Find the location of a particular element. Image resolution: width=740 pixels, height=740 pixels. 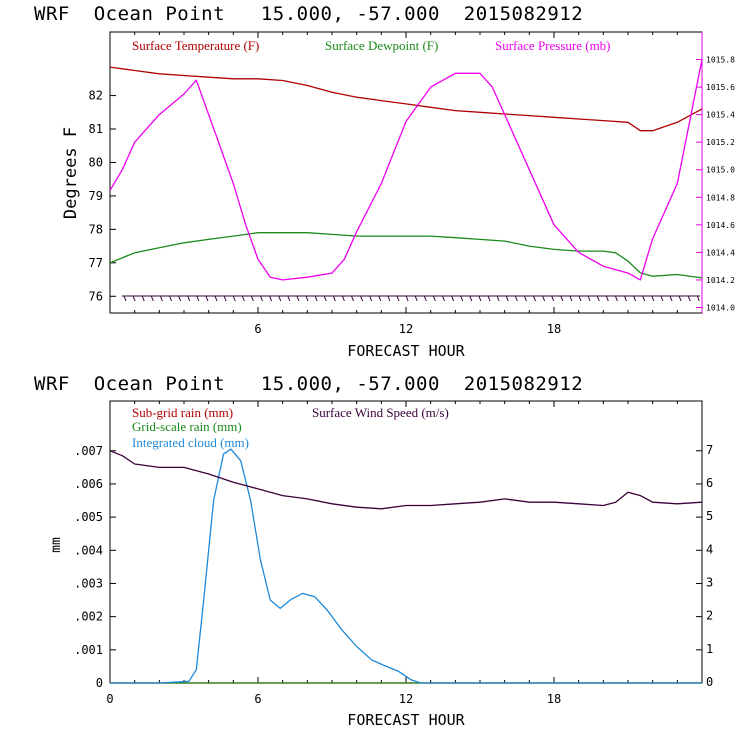

y2-tick-label: 3 is located at coordinates (709, 582).